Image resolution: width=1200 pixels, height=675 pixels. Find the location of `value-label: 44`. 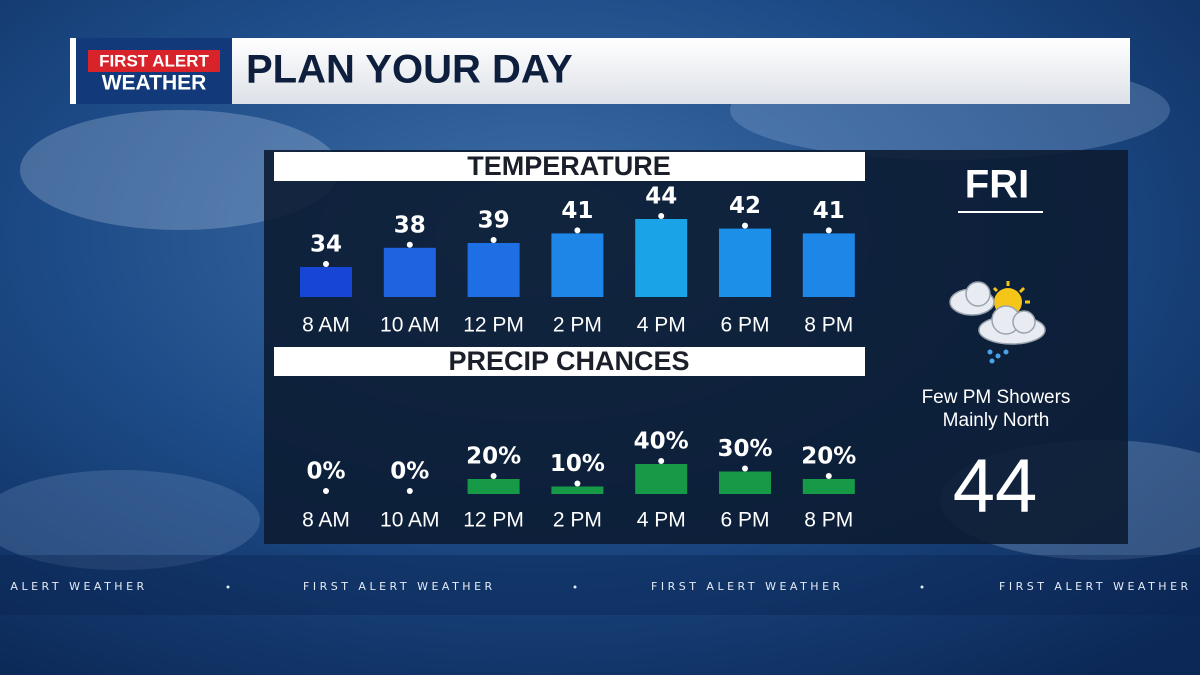

value-label: 44 is located at coordinates (661, 197).